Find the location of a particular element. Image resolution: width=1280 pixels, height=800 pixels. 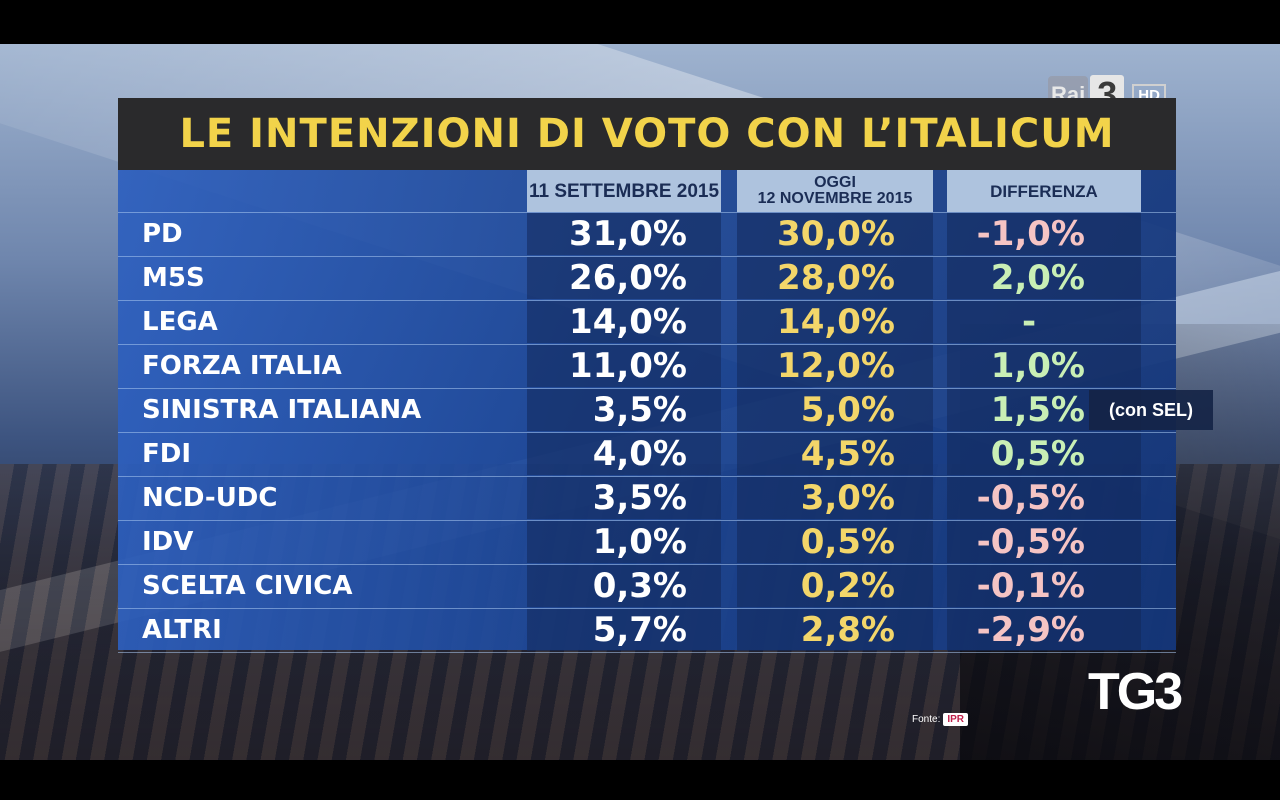

column-header-difference: DIFFERENZA is located at coordinates (1044, 191).